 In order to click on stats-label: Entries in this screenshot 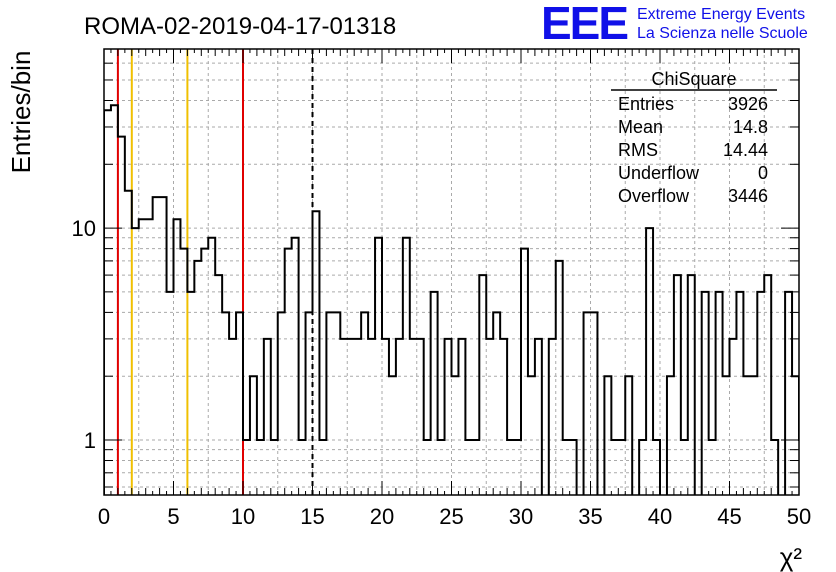, I will do `click(646, 104)`.